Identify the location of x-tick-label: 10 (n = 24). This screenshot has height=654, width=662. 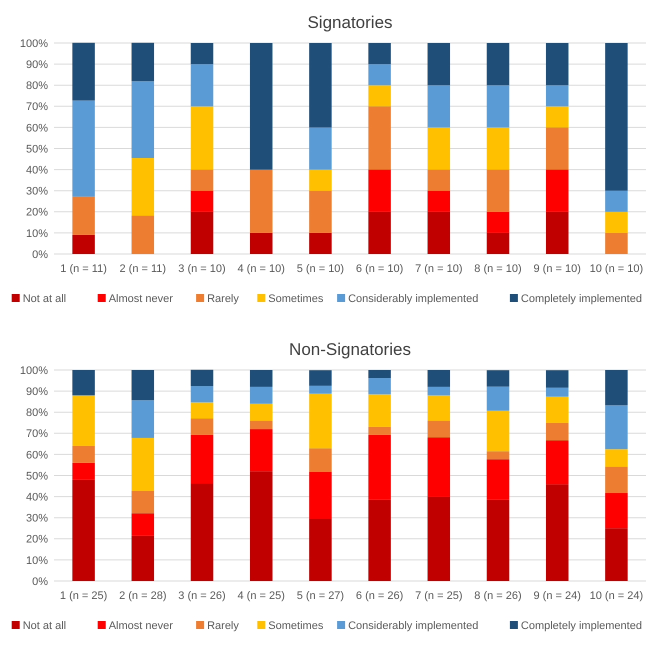
(617, 596).